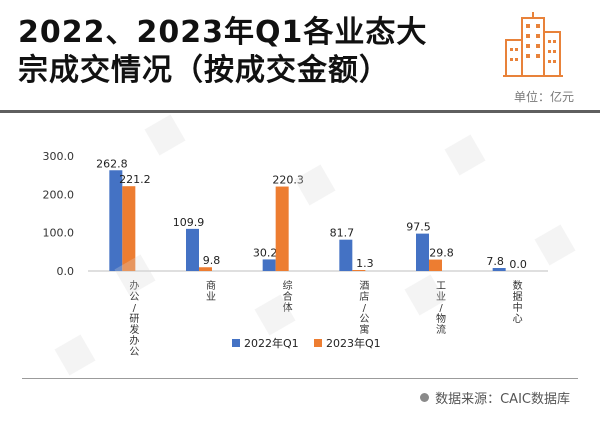 This screenshot has height=427, width=600. Describe the element at coordinates (353, 343) in the screenshot. I see `legend-label-q1-2023: 2023年Q1` at that location.